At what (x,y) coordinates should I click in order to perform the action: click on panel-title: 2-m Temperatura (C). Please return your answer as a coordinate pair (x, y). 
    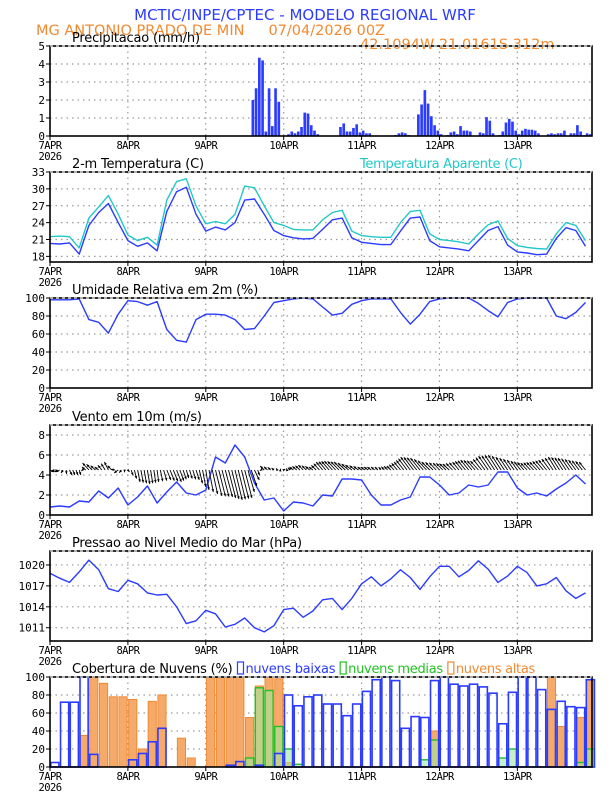
    Looking at the image, I should click on (138, 164).